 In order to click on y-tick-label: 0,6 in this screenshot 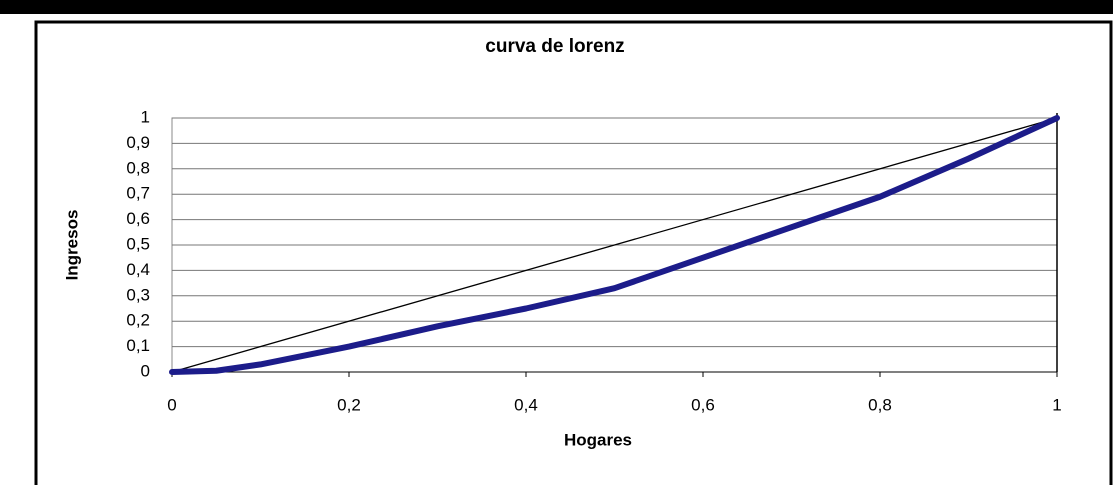, I will do `click(138, 218)`.